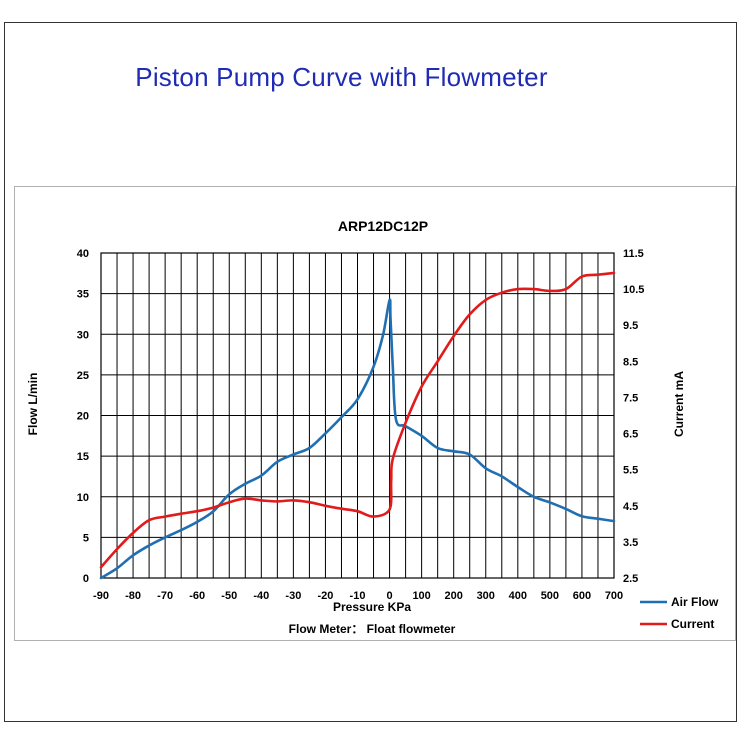 This screenshot has height=750, width=750. What do you see at coordinates (33, 404) in the screenshot?
I see `y-axis-label: Flow L/min` at bounding box center [33, 404].